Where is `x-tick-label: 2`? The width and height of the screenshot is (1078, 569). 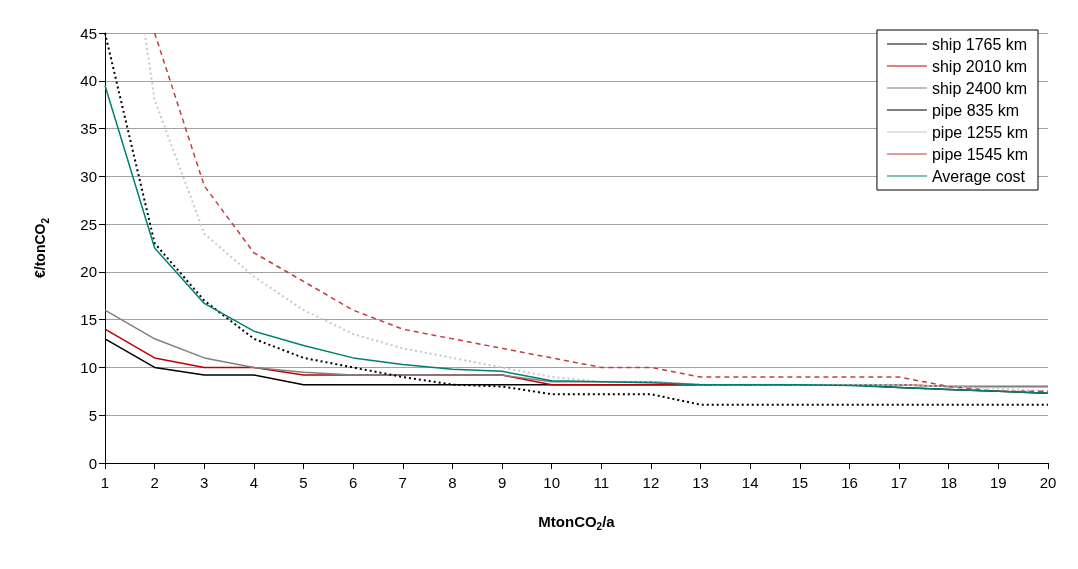
x-tick-label: 2 is located at coordinates (154, 482).